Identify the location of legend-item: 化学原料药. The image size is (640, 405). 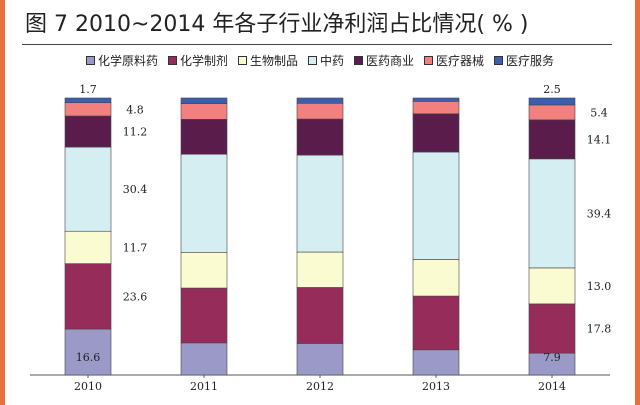
(121, 60).